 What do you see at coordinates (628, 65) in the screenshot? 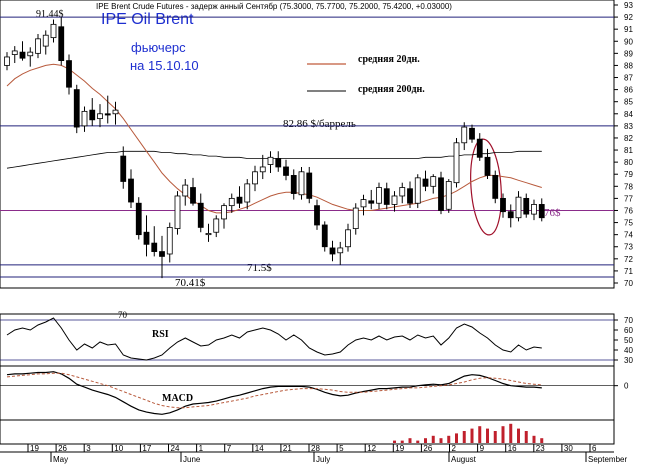
I see `price-tick-label: 88` at bounding box center [628, 65].